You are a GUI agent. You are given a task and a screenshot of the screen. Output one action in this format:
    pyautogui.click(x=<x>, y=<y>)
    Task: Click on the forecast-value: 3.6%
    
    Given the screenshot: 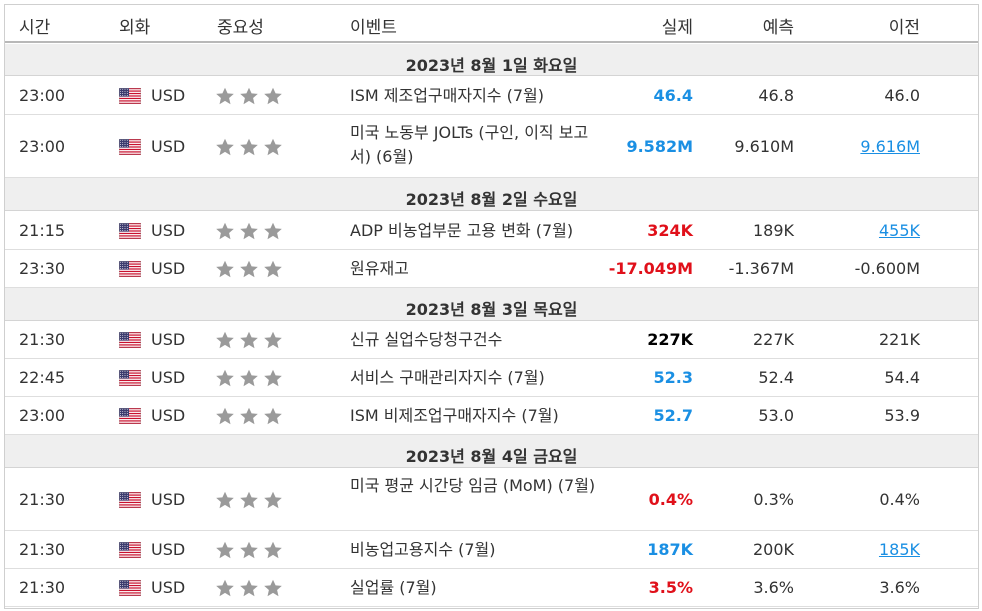 What is the action you would take?
    pyautogui.click(x=773, y=587)
    